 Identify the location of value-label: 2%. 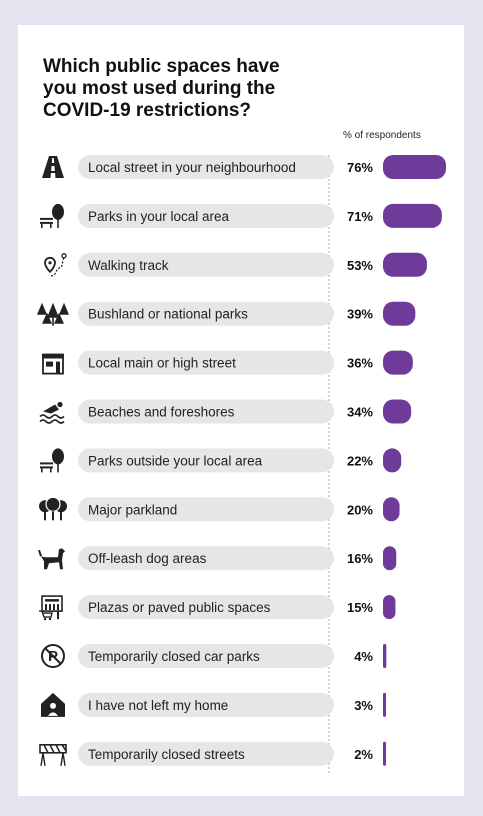
(363, 754).